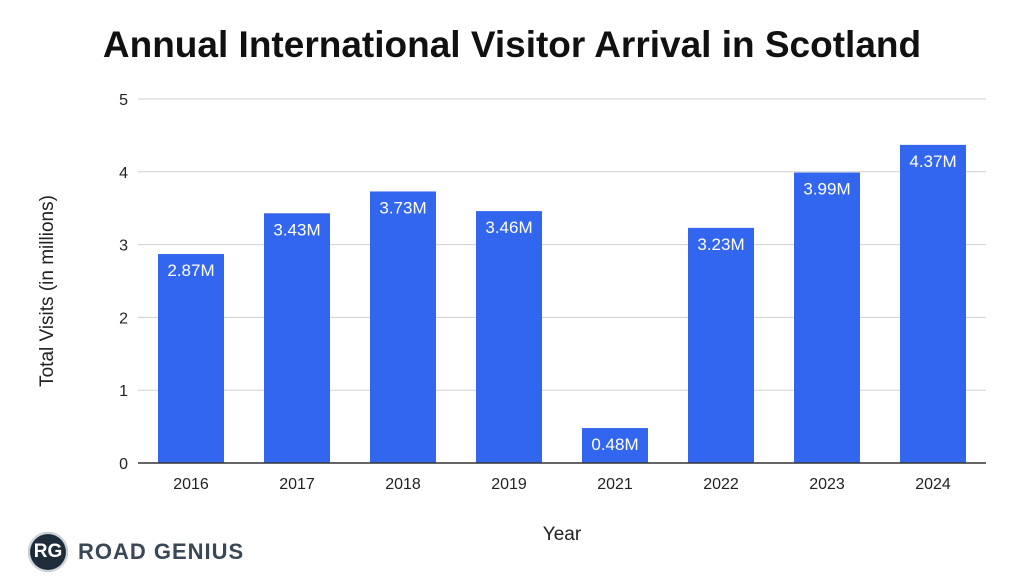 The height and width of the screenshot is (582, 1024). Describe the element at coordinates (562, 534) in the screenshot. I see `x-axis-label: Year` at that location.